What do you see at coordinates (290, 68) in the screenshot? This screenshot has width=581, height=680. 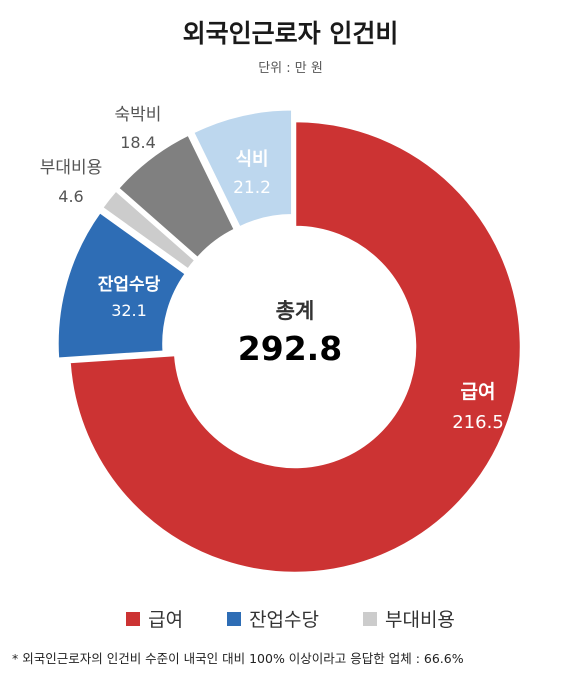 I see `chart-subtitle: 단위 : 만 원` at bounding box center [290, 68].